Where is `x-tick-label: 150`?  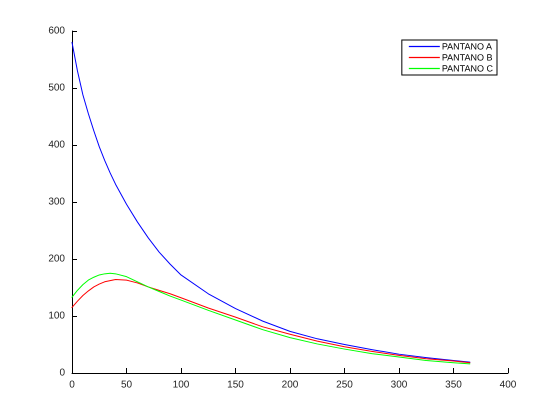
x-tick-label: 150 is located at coordinates (235, 385).